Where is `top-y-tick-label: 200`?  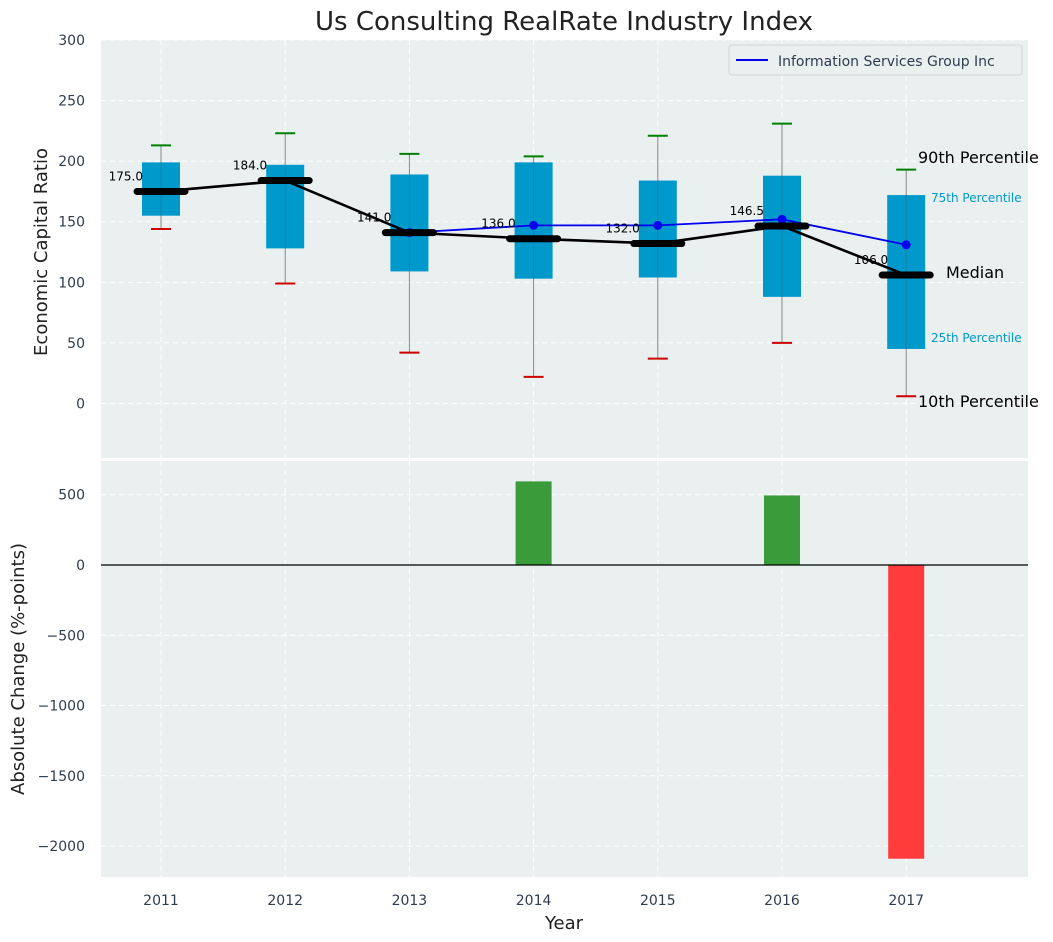
top-y-tick-label: 200 is located at coordinates (71, 162).